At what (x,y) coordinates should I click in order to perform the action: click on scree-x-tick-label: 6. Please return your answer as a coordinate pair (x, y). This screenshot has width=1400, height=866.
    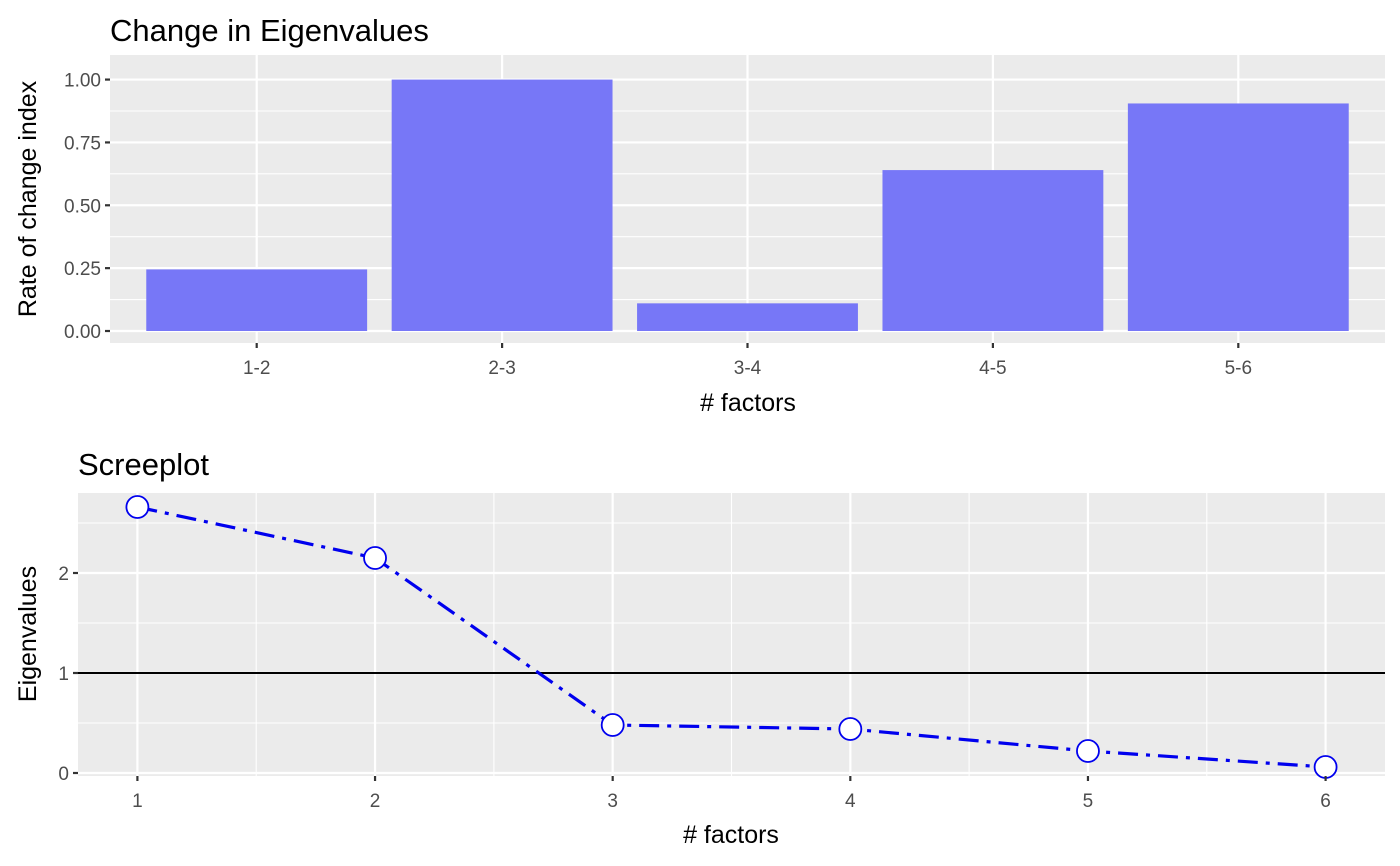
    Looking at the image, I should click on (1325, 801).